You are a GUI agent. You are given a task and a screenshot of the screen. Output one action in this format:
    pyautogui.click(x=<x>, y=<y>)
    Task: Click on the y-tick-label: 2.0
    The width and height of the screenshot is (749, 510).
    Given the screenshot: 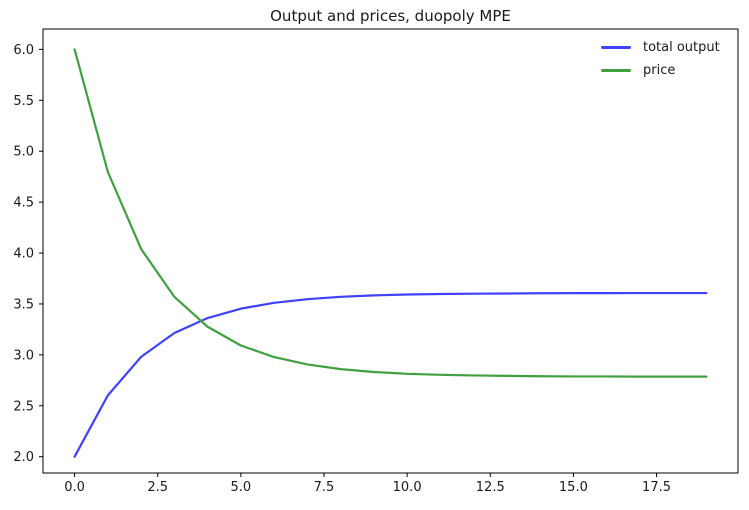 What is the action you would take?
    pyautogui.click(x=23, y=457)
    